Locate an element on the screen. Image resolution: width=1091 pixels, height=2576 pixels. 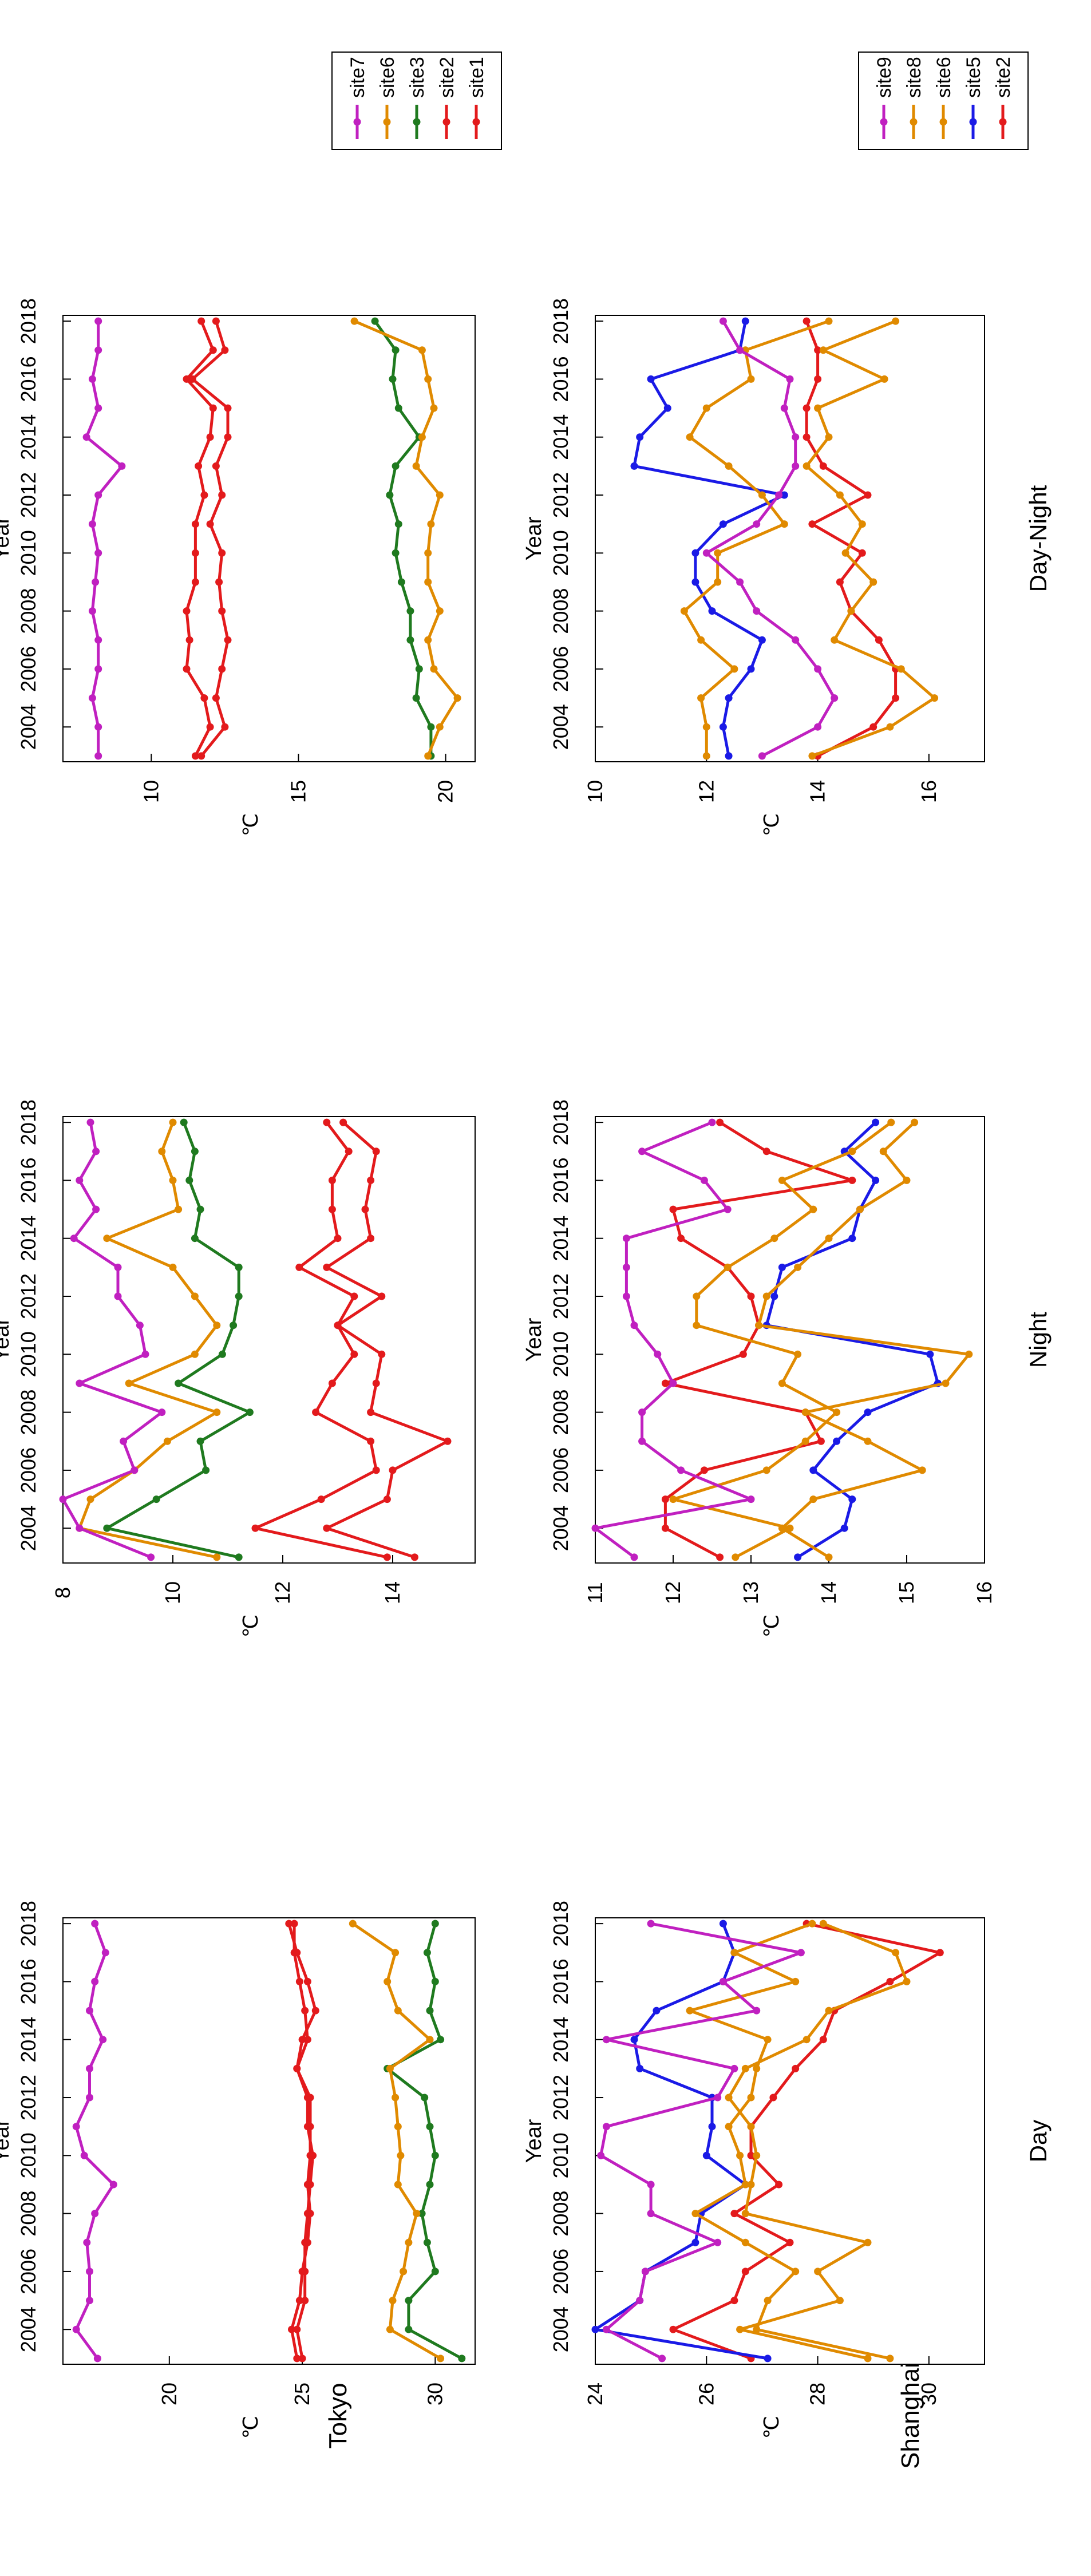
data-point-shanghai-day-night-site8-2009 is located at coordinates (873, 582).